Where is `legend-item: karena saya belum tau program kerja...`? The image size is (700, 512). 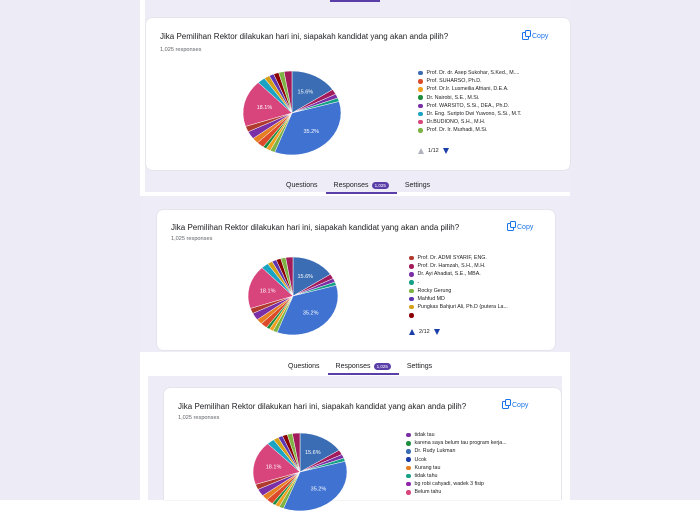
legend-item: karena saya belum tau program kerja... is located at coordinates (456, 443).